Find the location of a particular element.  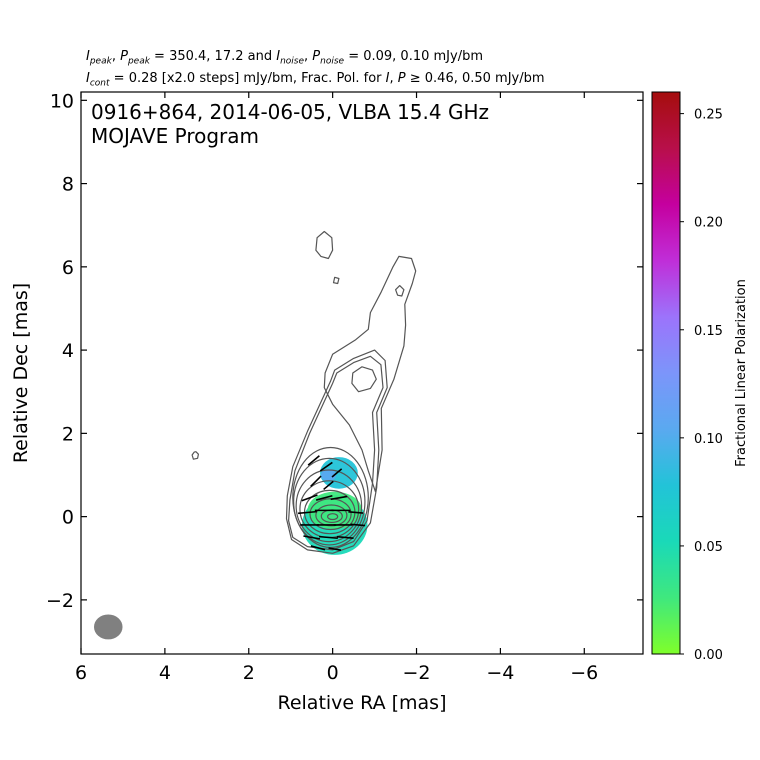

x-tick-label: 6 is located at coordinates (81, 673).